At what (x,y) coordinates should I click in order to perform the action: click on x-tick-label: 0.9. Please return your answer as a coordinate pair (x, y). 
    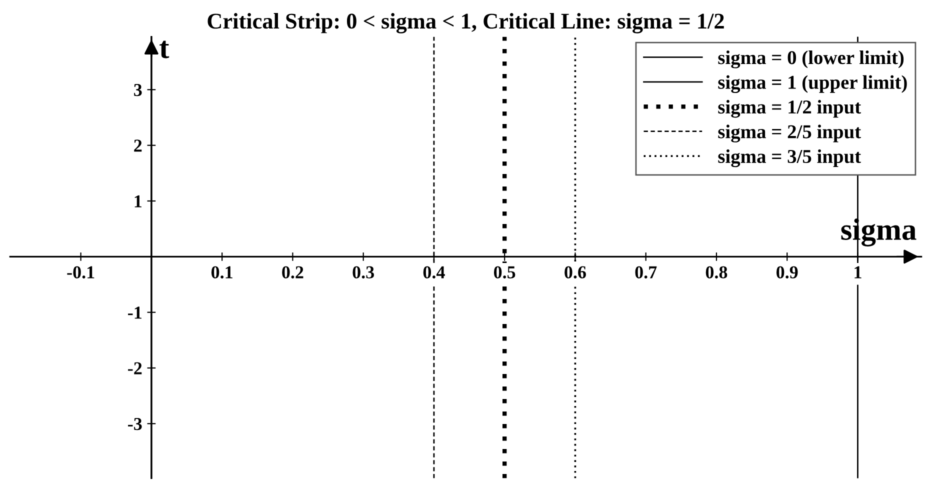
    Looking at the image, I should click on (787, 272).